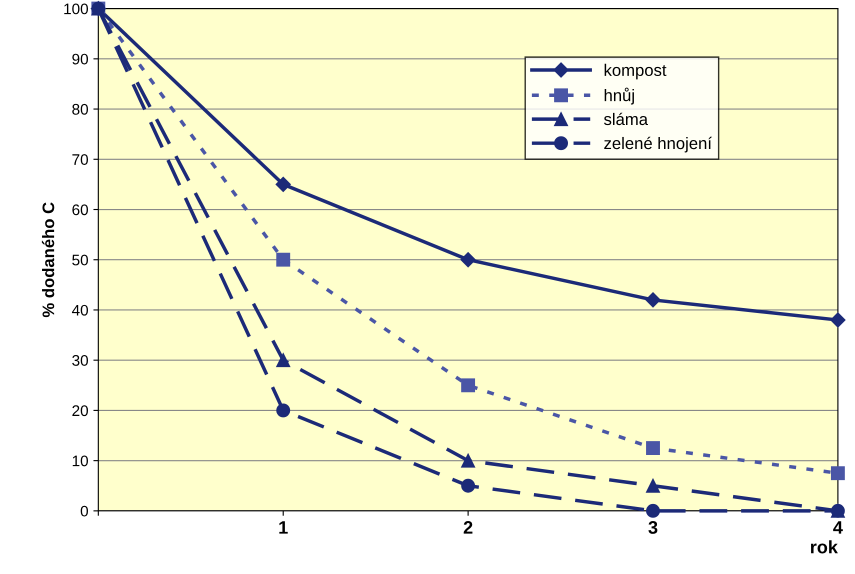 Image resolution: width=855 pixels, height=574 pixels. I want to click on x-tick-label: 4, so click(838, 527).